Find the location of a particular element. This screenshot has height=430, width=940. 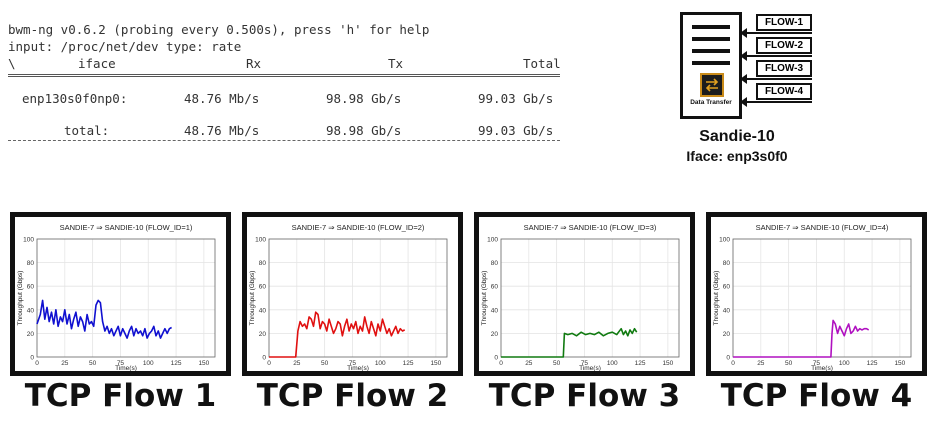

row-rx: 48.76 Mb/s is located at coordinates (222, 98).